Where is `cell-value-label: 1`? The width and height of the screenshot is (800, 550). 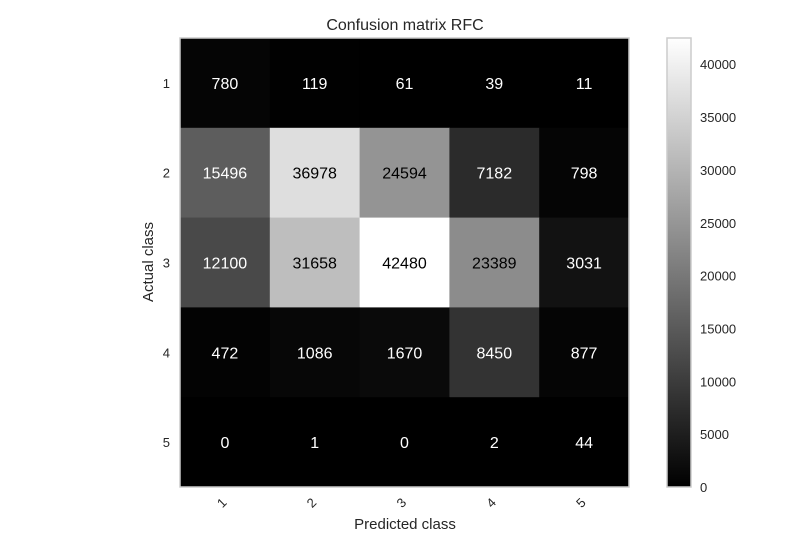 cell-value-label: 1 is located at coordinates (314, 443).